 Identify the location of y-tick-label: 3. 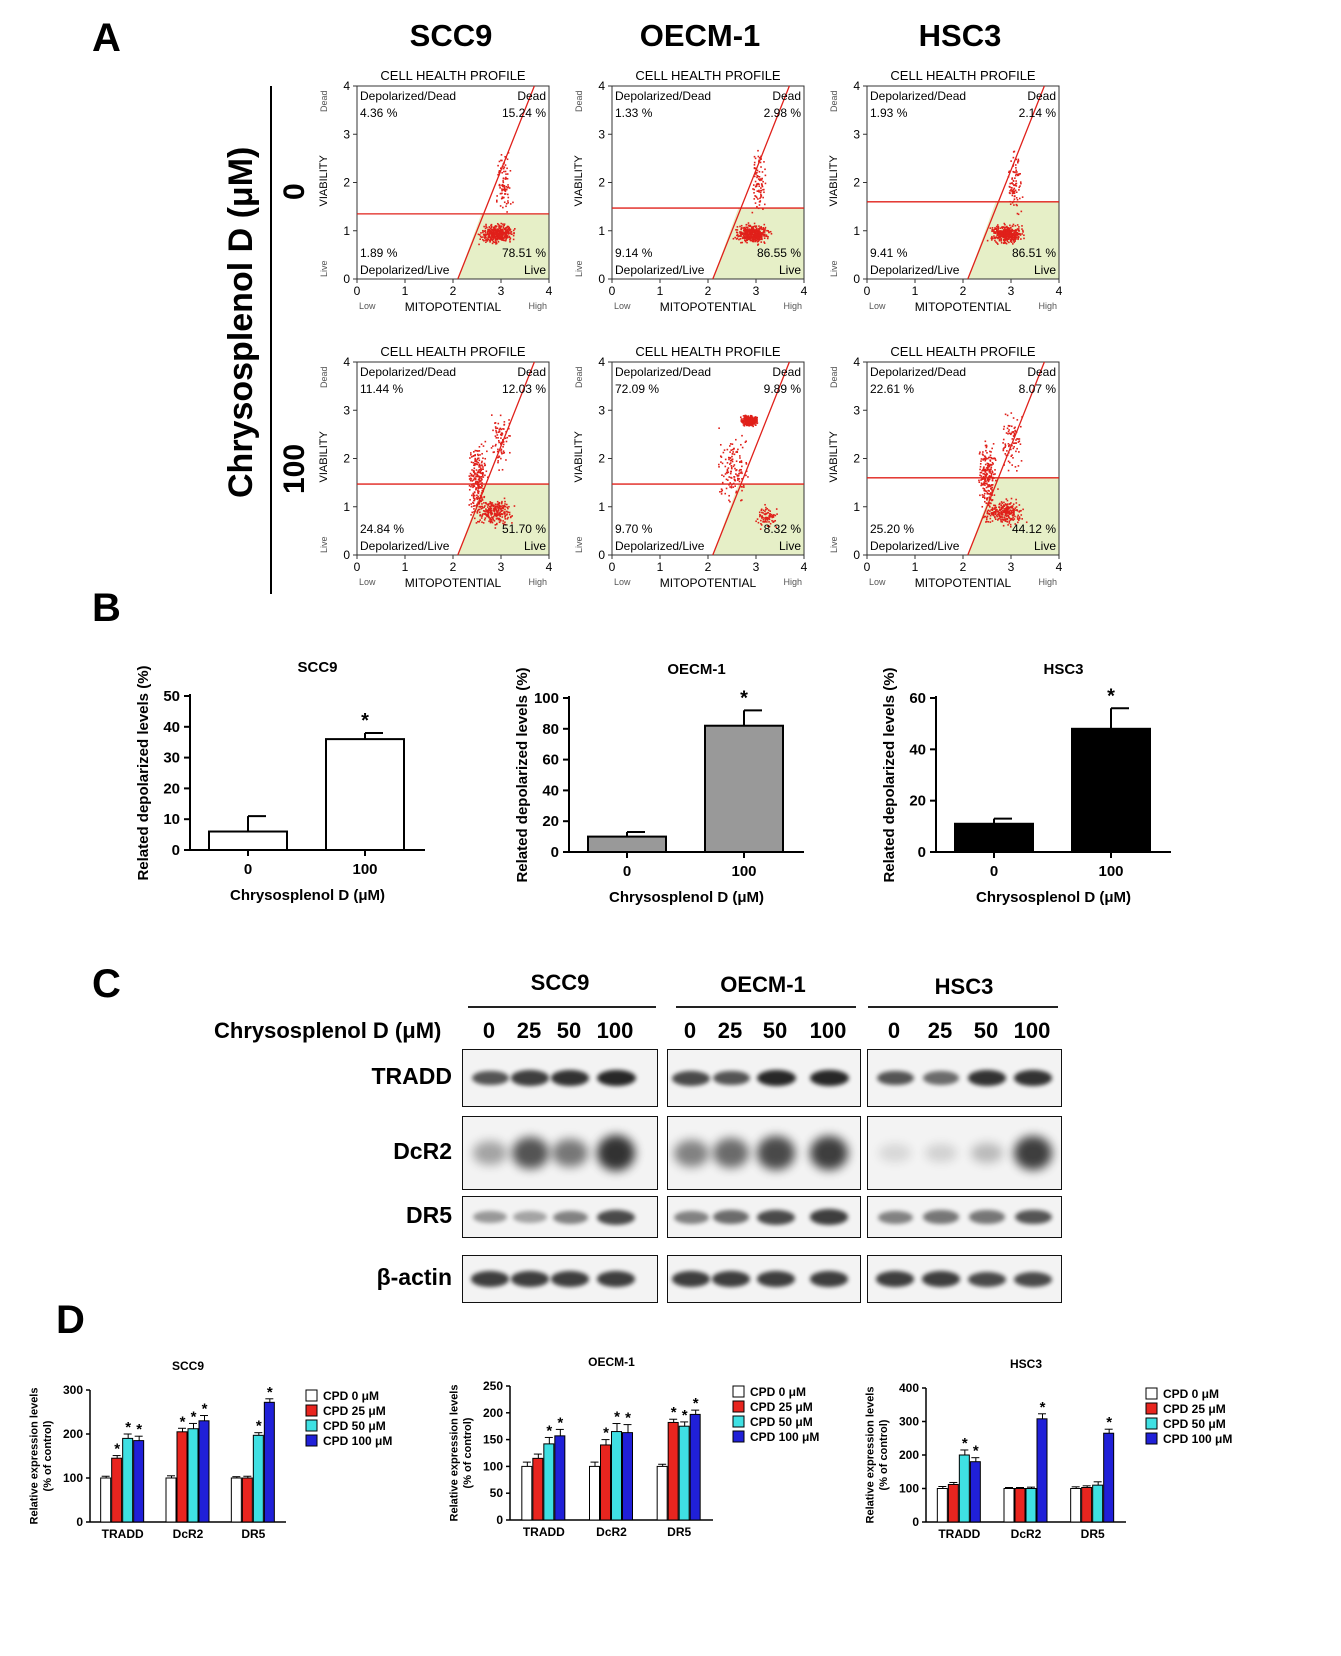
(601, 410).